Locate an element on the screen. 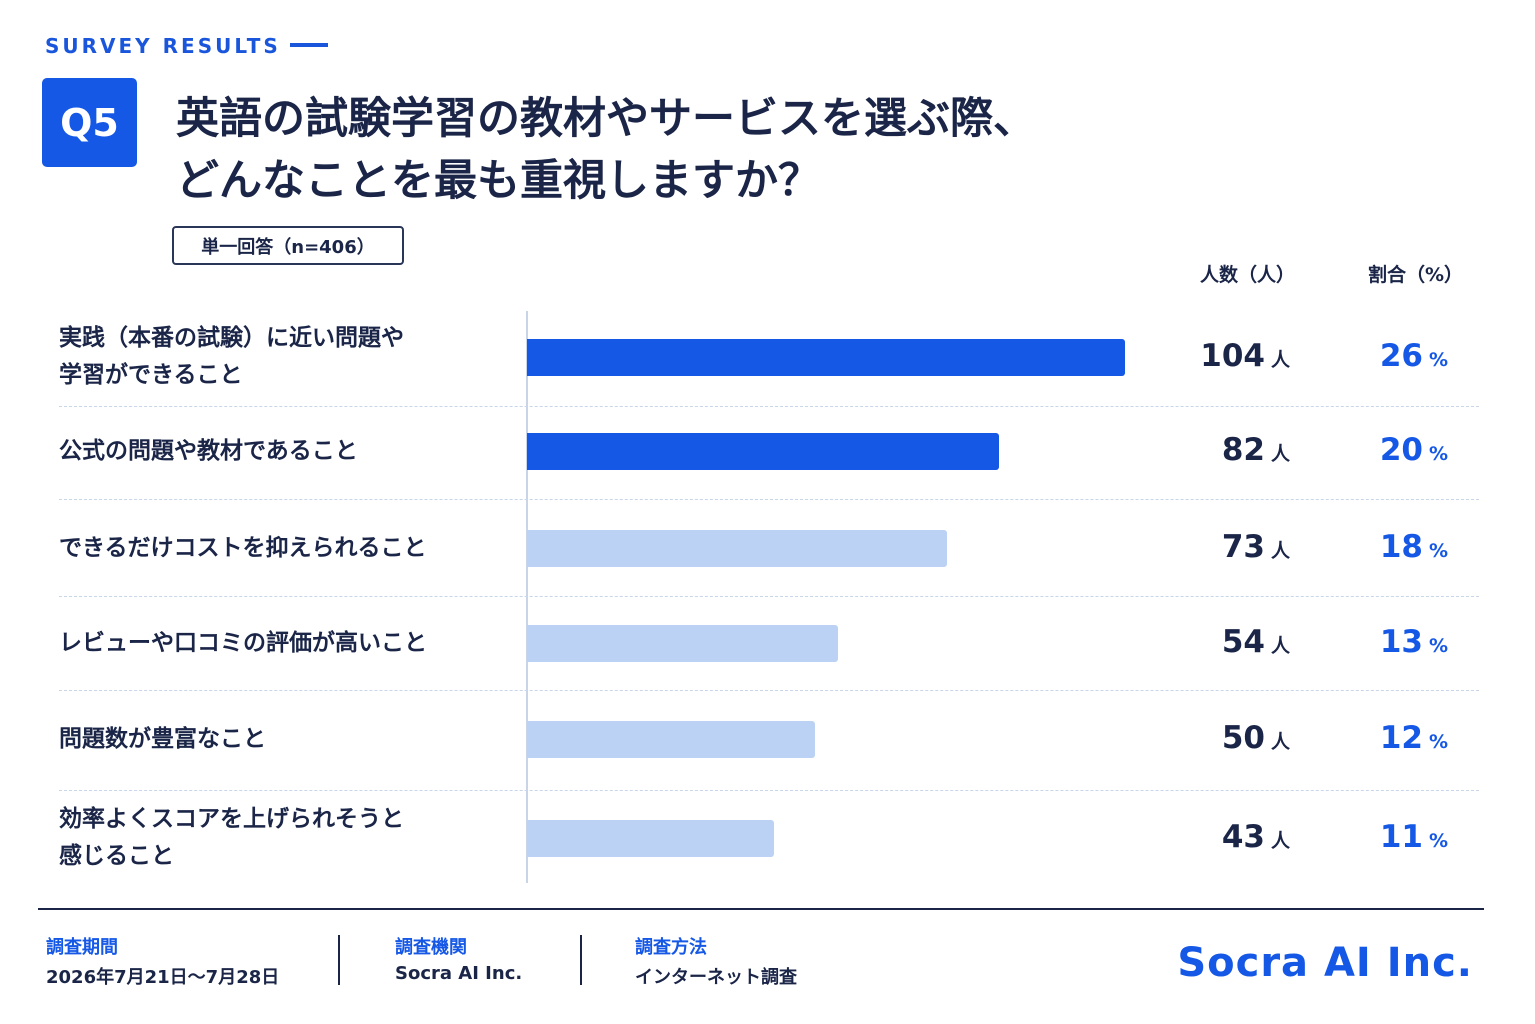  percent-number: 26 is located at coordinates (1401, 356).